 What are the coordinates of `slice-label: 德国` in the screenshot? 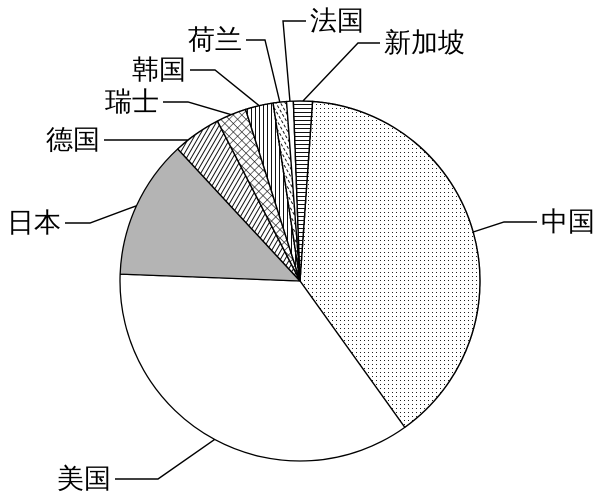 It's located at (73, 140).